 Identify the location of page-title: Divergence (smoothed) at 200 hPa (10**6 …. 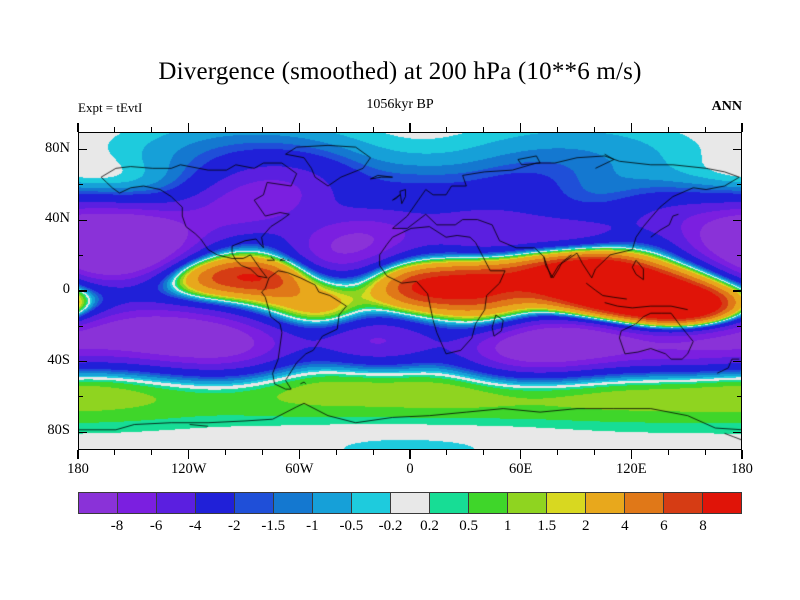
(400, 71).